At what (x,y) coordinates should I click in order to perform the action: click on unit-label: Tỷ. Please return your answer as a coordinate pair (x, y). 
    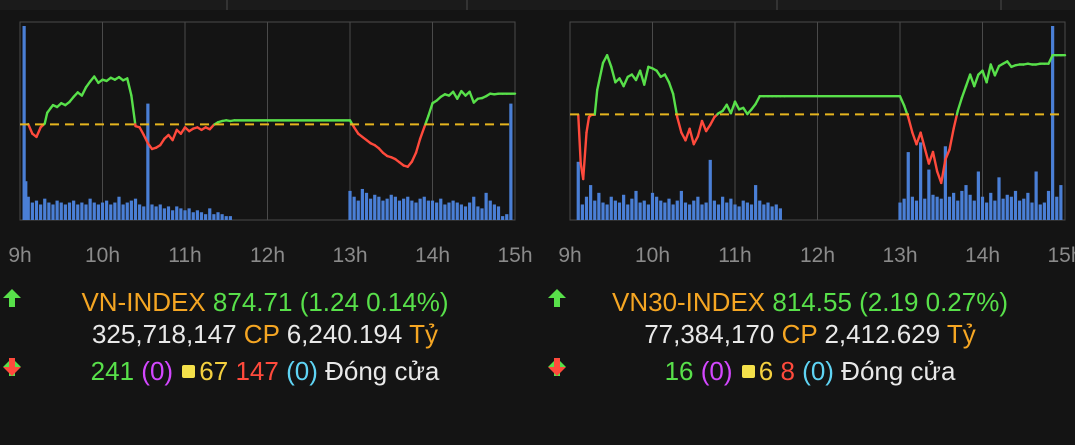
    Looking at the image, I should click on (424, 334).